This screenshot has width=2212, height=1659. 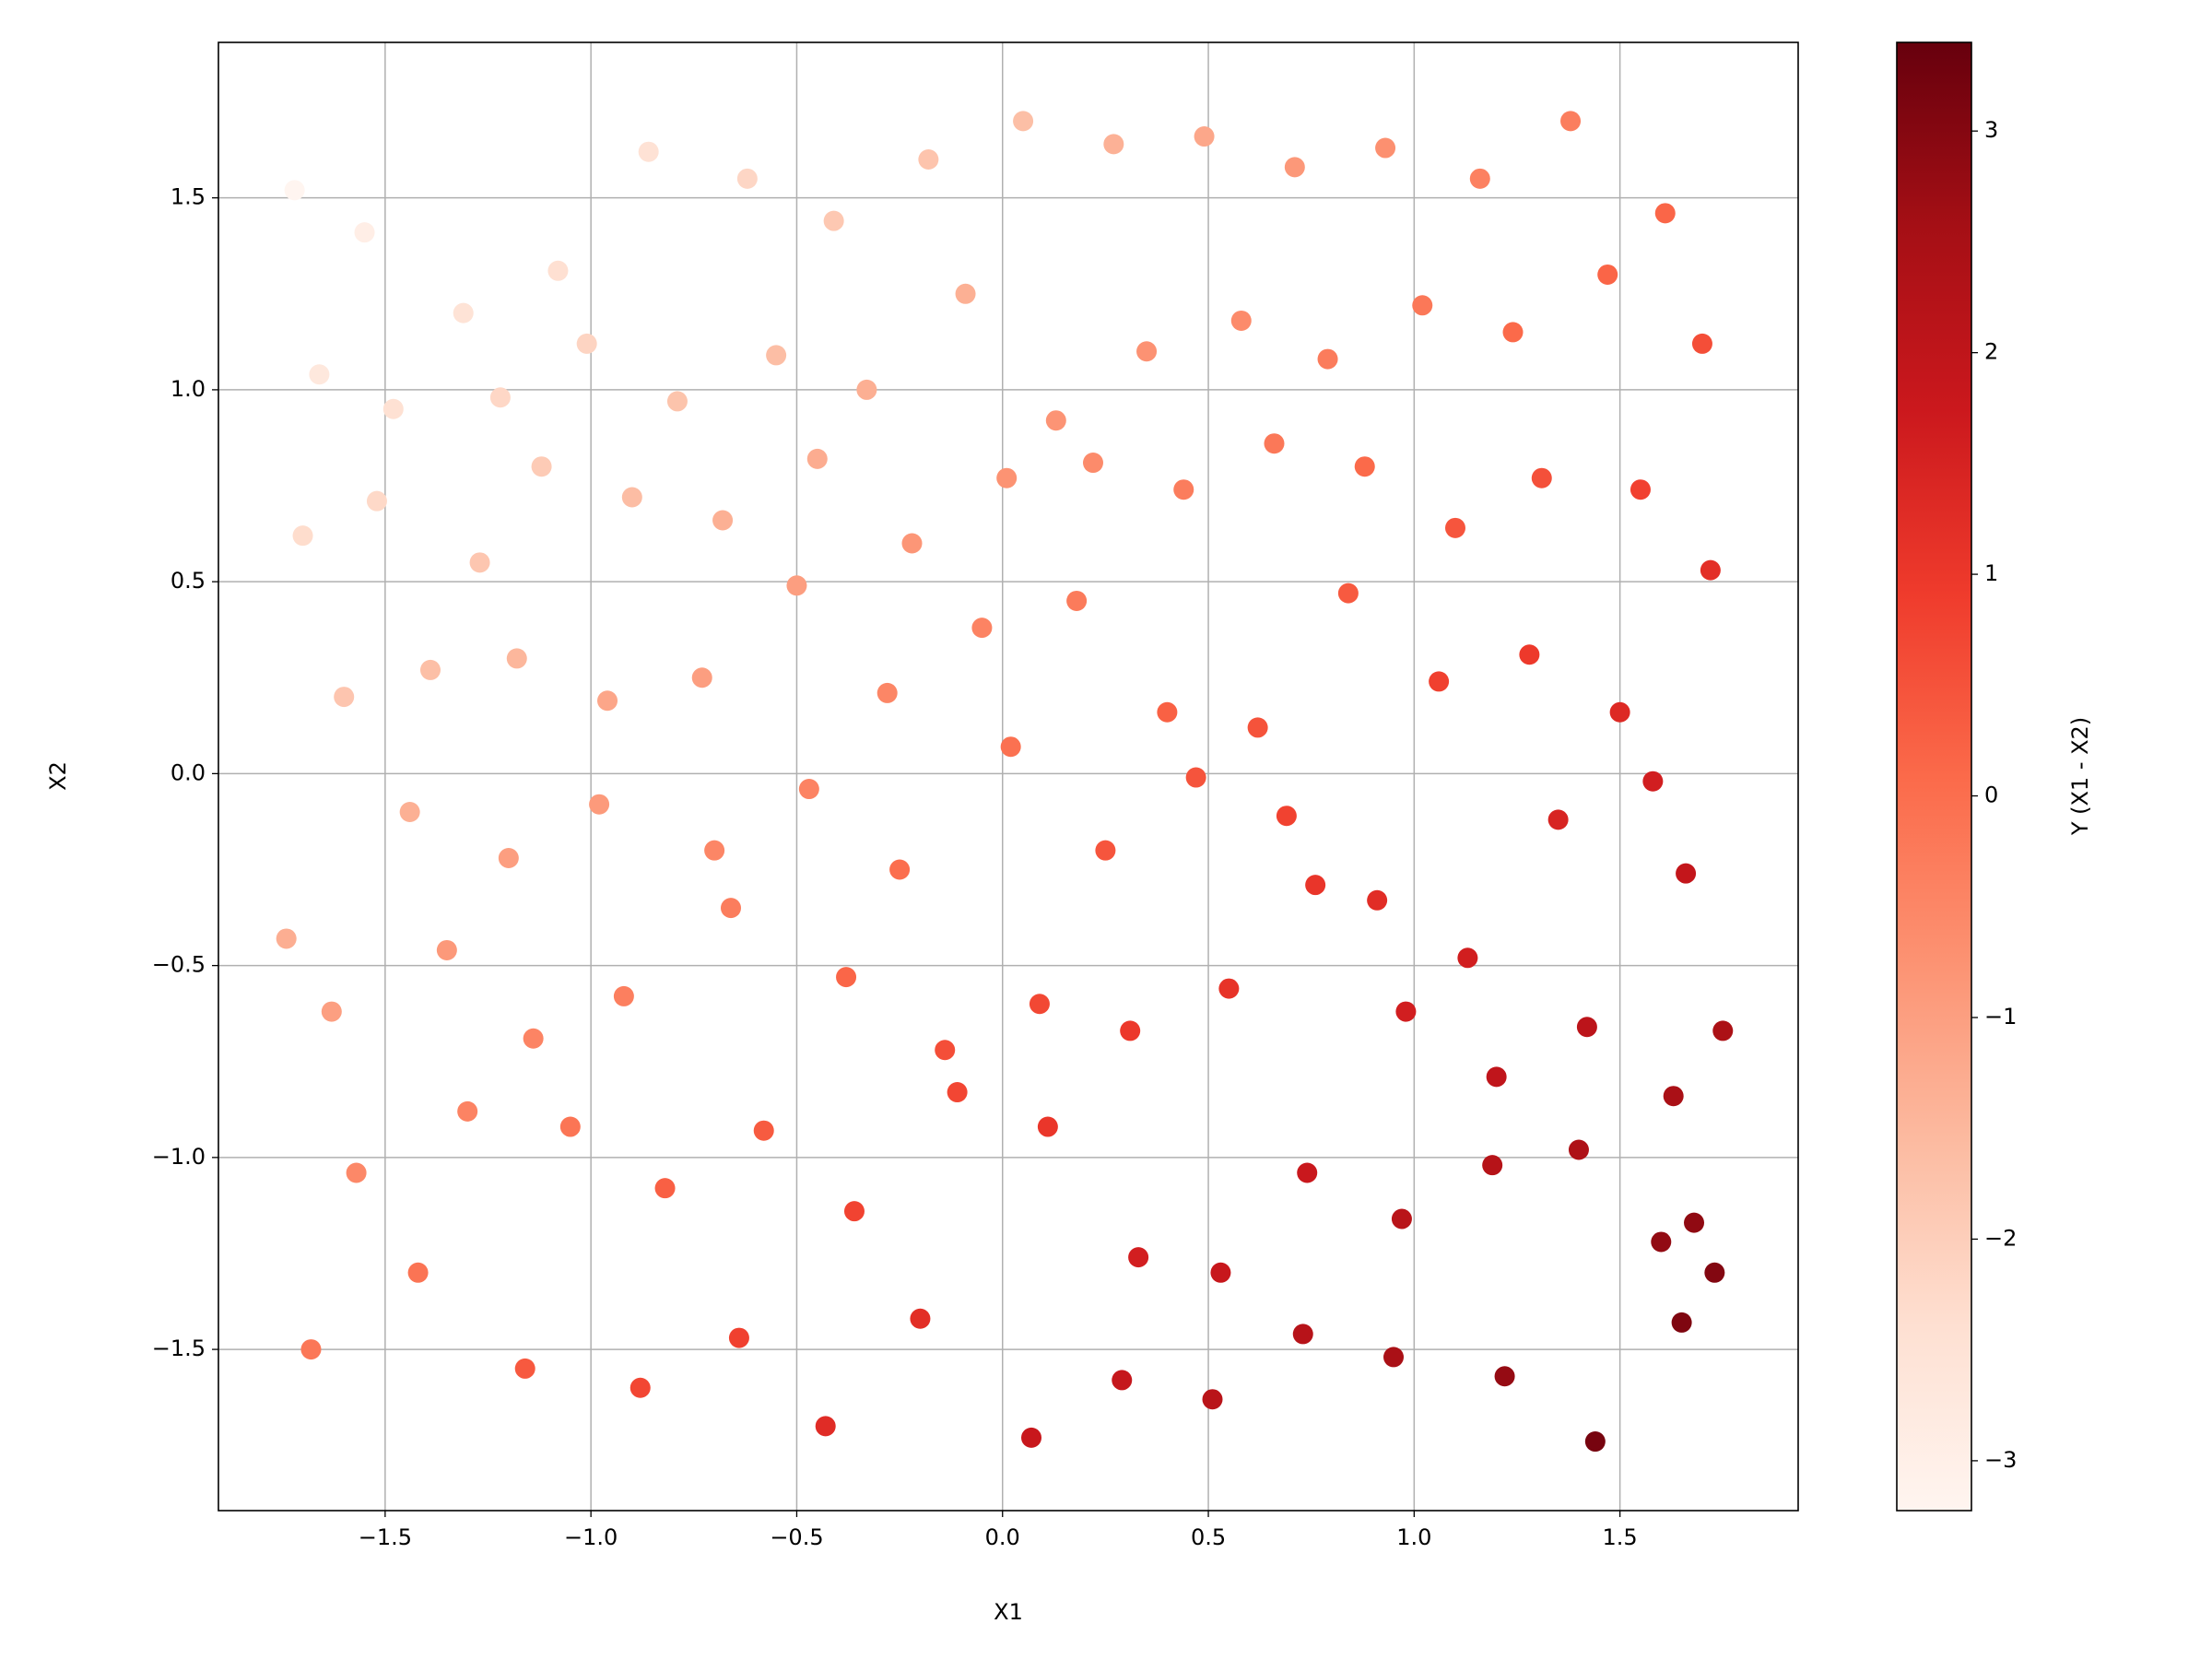 What do you see at coordinates (591, 1537) in the screenshot?
I see `x-tick-label: −1.0` at bounding box center [591, 1537].